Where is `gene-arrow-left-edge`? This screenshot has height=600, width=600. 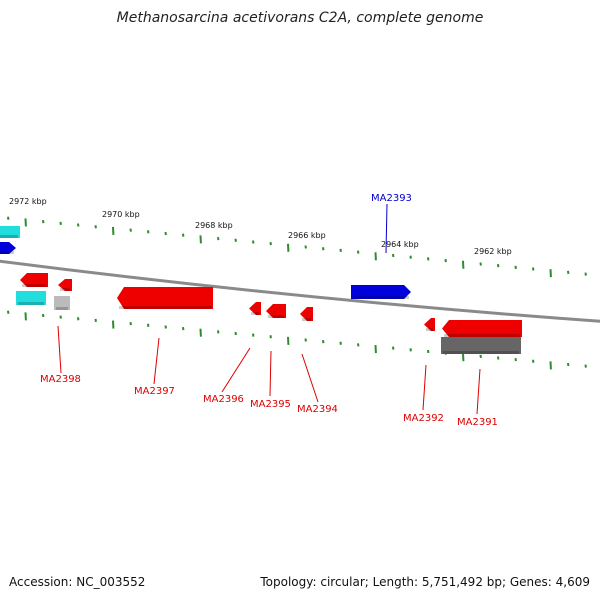 gene-arrow-left-edge is located at coordinates (8, 248).